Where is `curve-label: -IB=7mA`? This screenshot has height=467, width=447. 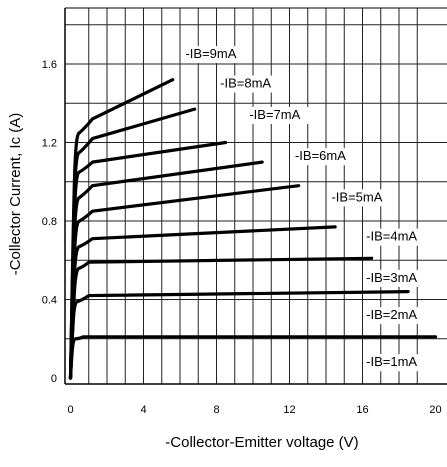 curve-label: -IB=7mA is located at coordinates (274, 114).